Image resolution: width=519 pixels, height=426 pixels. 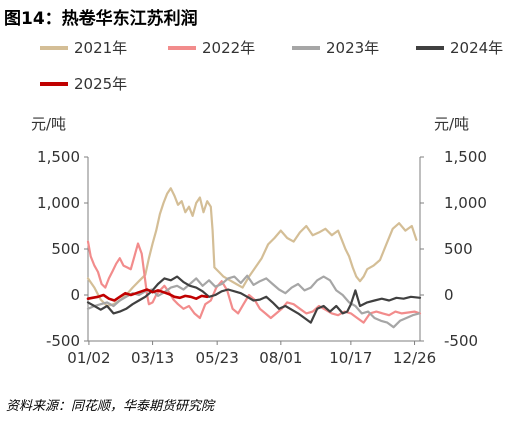 What do you see at coordinates (48, 124) in the screenshot?
I see `left-axis-unit: 元/吨` at bounding box center [48, 124].